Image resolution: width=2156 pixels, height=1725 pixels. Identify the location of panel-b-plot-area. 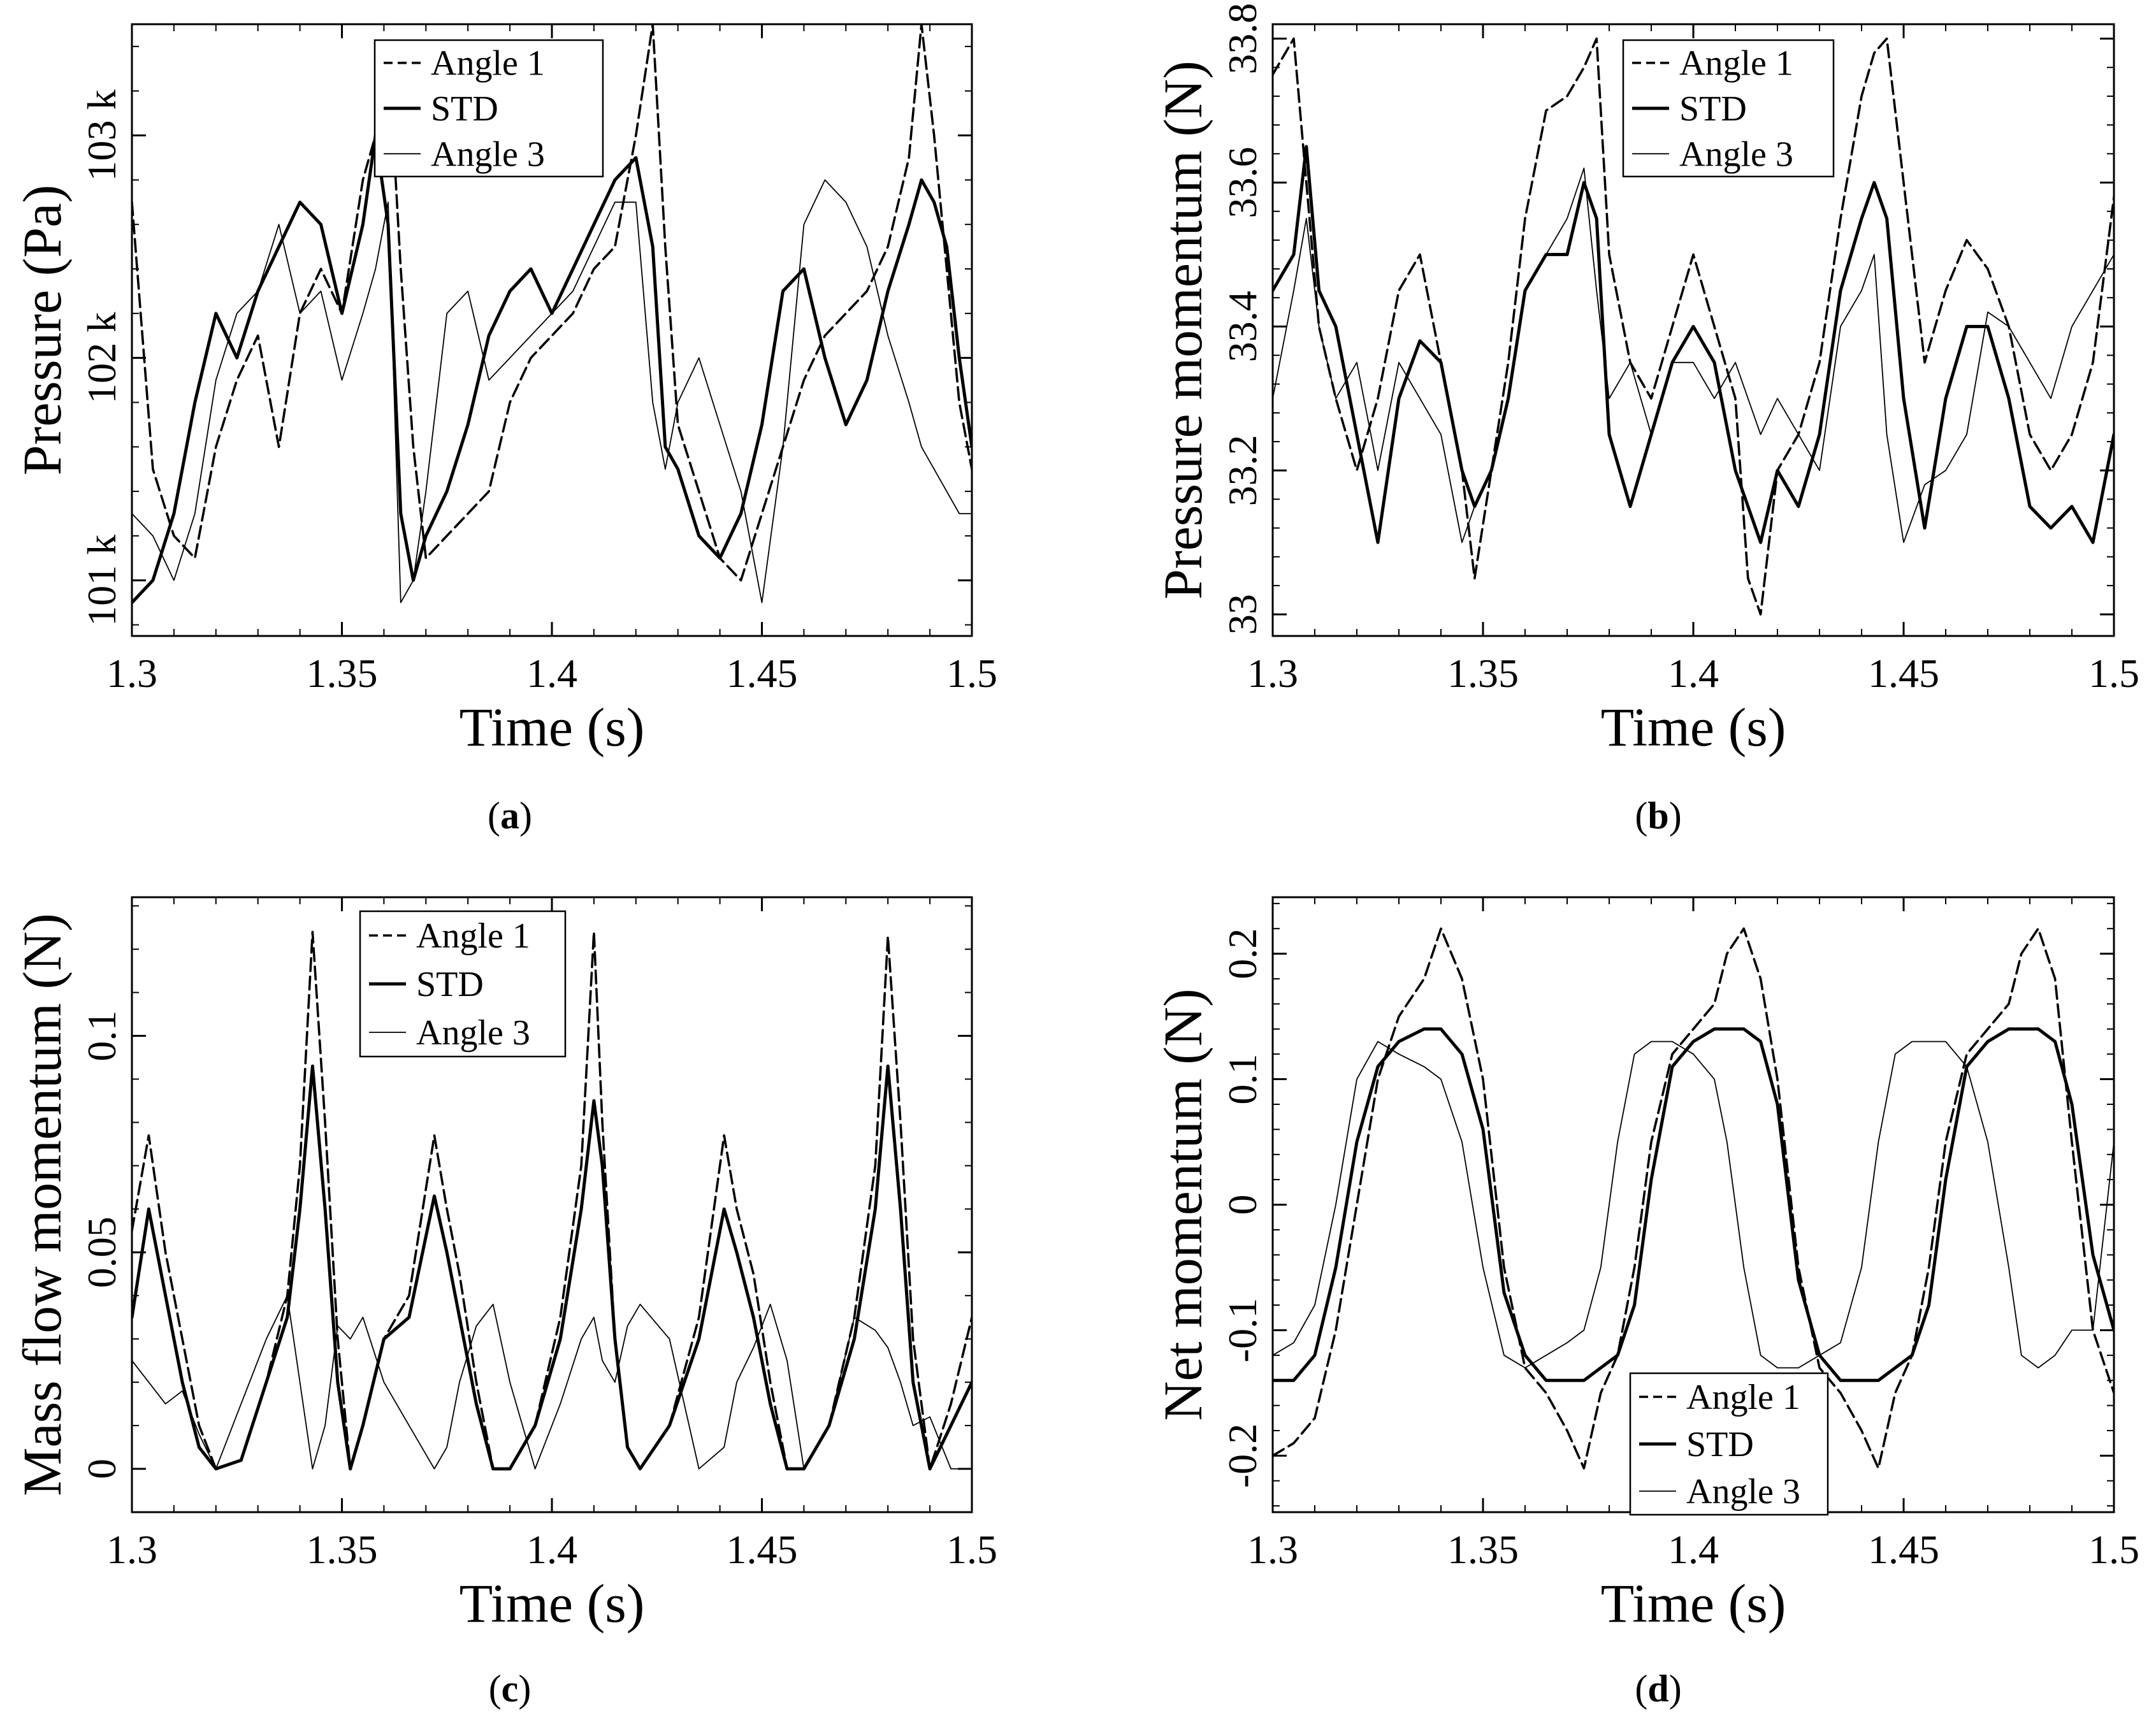
(1694, 326).